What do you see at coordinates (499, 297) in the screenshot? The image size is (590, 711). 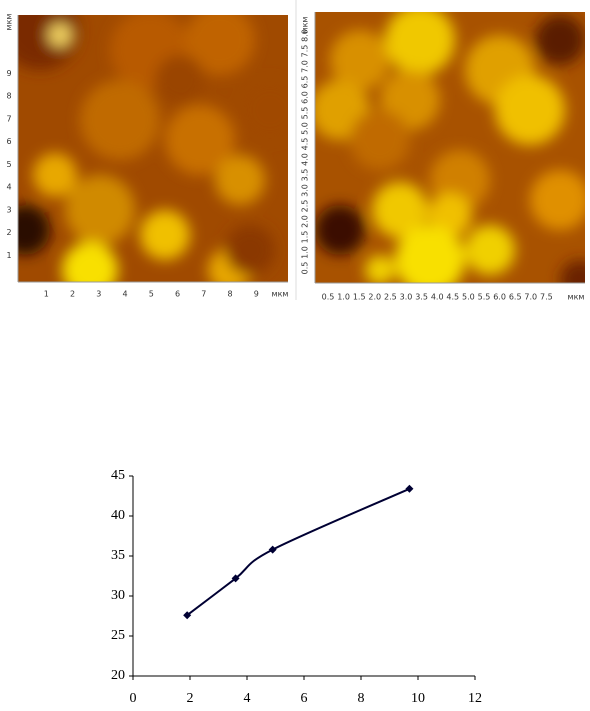 I see `x-tick-label: 6.0` at bounding box center [499, 297].